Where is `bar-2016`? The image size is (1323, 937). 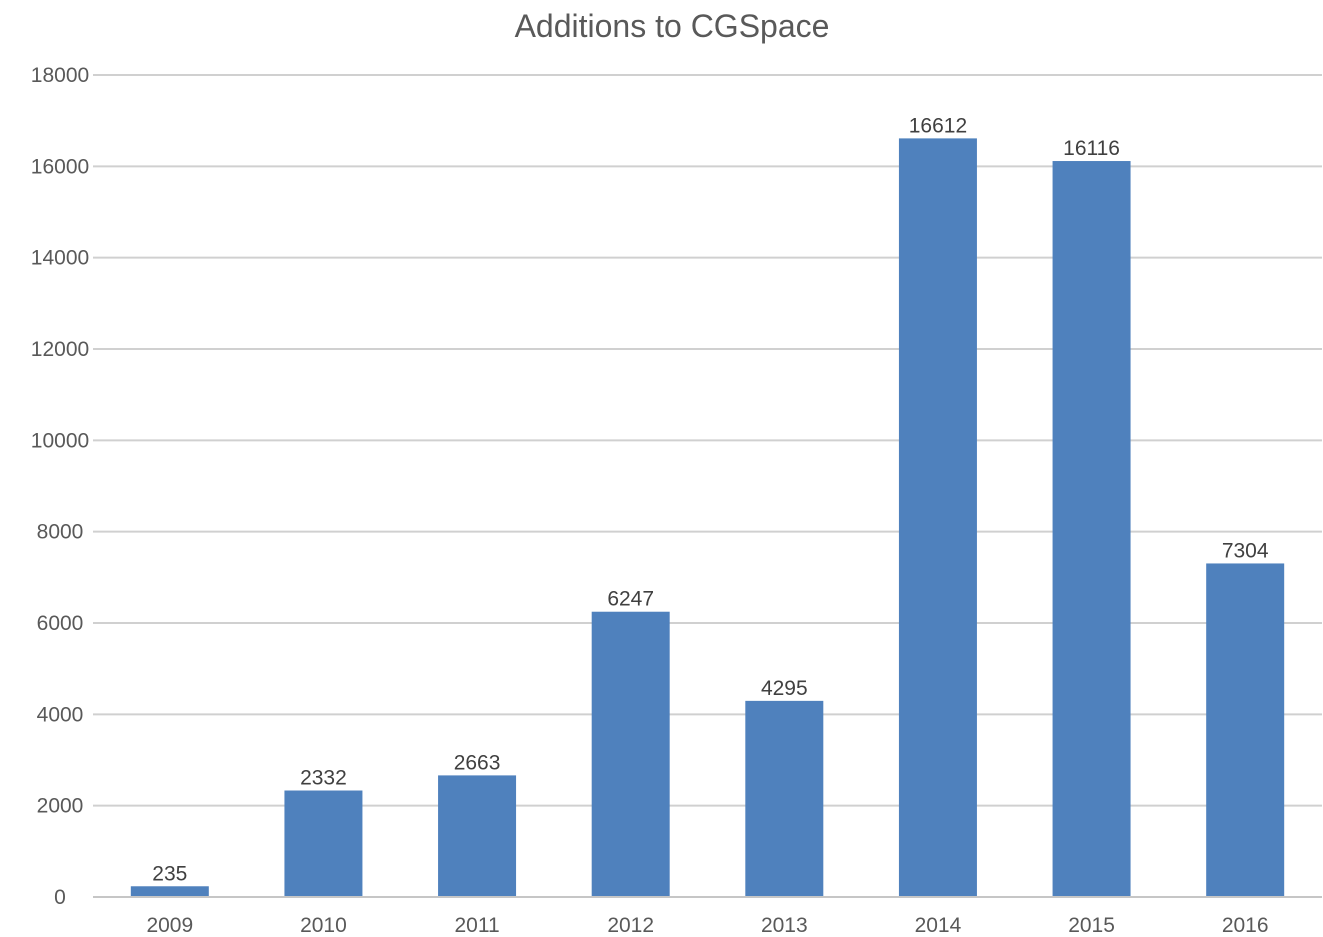
bar-2016 is located at coordinates (1245, 730).